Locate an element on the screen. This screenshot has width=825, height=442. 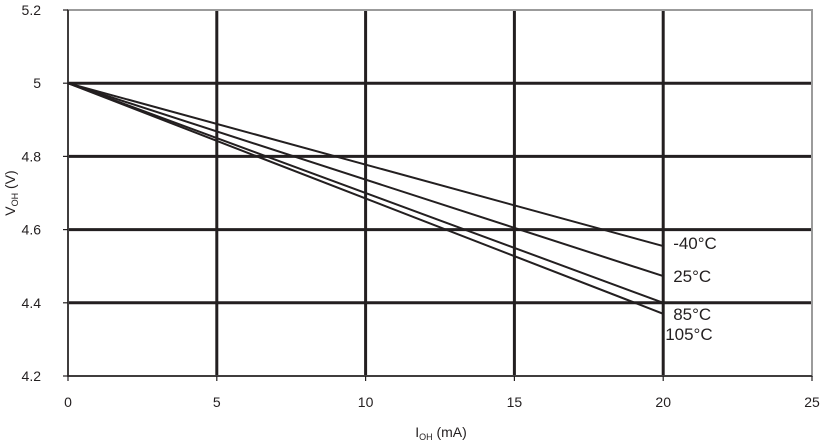
y-tick-label-5: 5.2 is located at coordinates (32, 10).